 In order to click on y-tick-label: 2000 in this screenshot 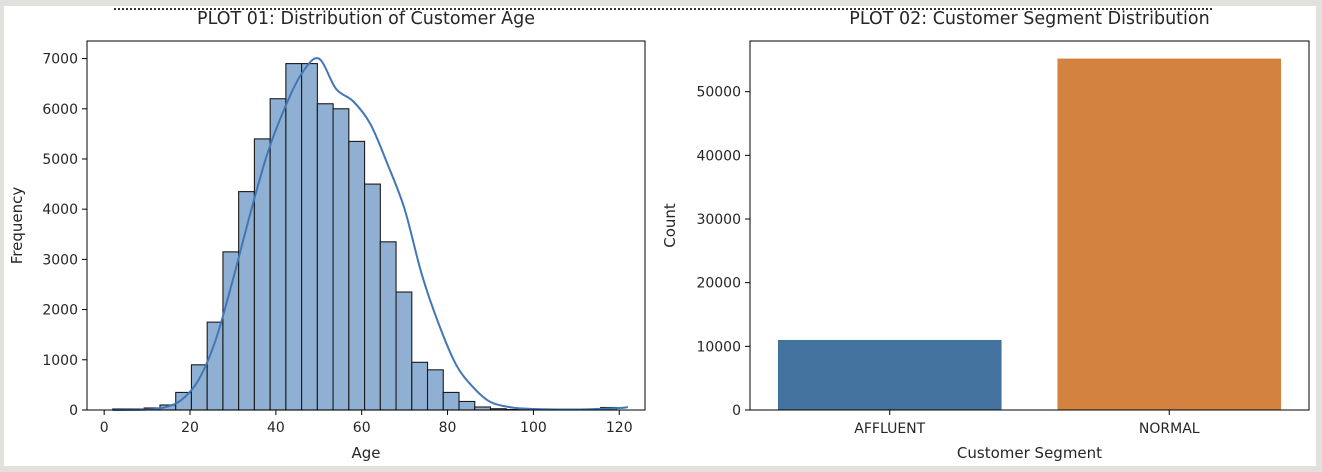, I will do `click(60, 311)`.